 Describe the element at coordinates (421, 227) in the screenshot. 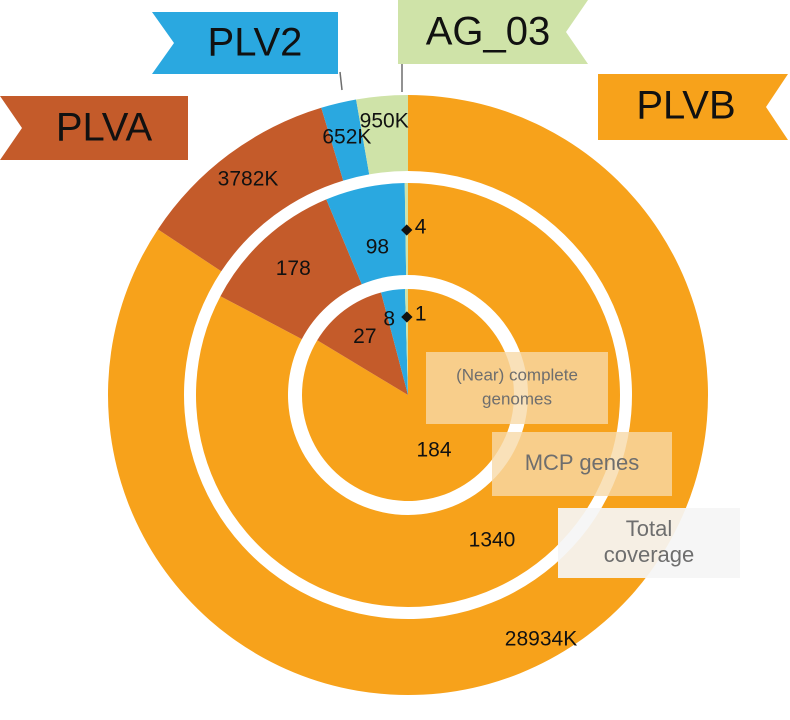

I see `slice-label-middle-ag03: 4` at that location.